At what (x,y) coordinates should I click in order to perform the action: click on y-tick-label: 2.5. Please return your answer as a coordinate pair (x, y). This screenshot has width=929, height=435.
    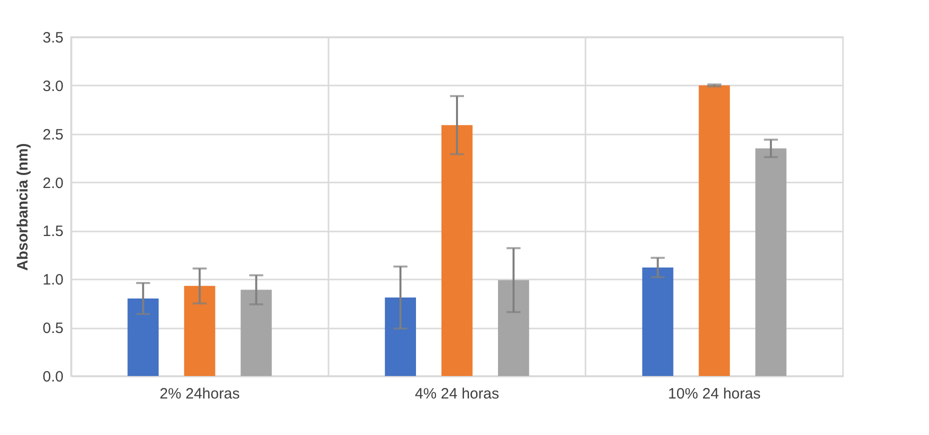
    Looking at the image, I should click on (53, 135).